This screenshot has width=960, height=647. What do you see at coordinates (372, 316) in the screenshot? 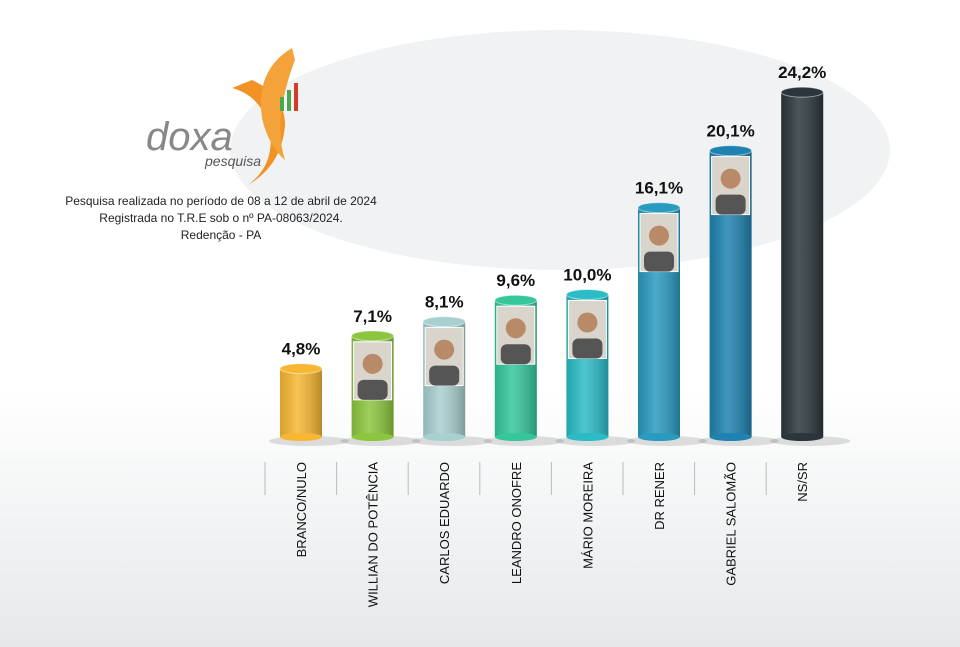
I see `value-label: 7,1%` at bounding box center [372, 316].